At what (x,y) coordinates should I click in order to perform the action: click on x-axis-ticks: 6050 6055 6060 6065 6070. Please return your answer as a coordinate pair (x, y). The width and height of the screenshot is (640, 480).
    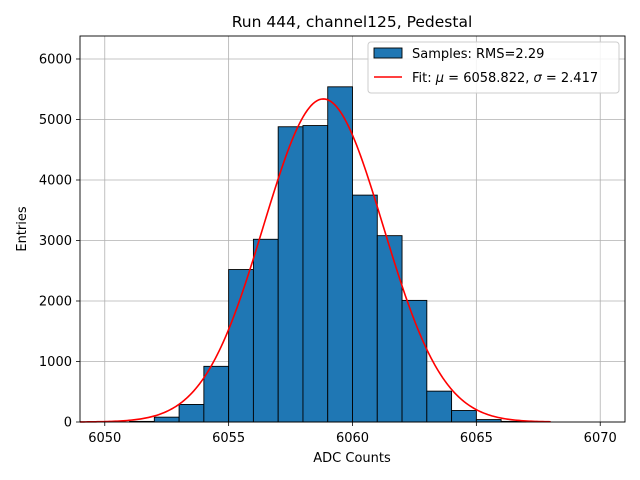
    Looking at the image, I should click on (352, 434).